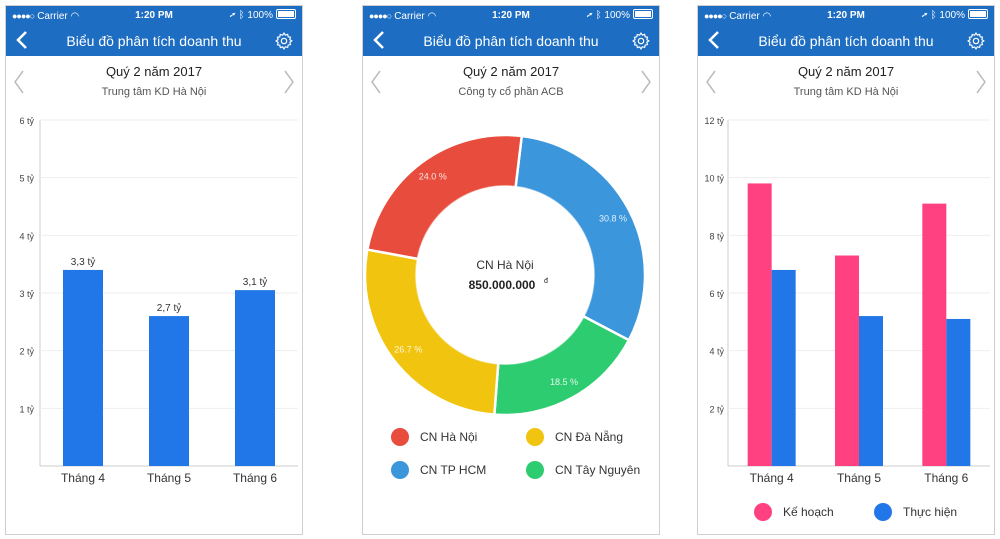 This screenshot has height=539, width=1000. What do you see at coordinates (449, 437) in the screenshot?
I see `legend-label: CN Hà Nội` at bounding box center [449, 437].